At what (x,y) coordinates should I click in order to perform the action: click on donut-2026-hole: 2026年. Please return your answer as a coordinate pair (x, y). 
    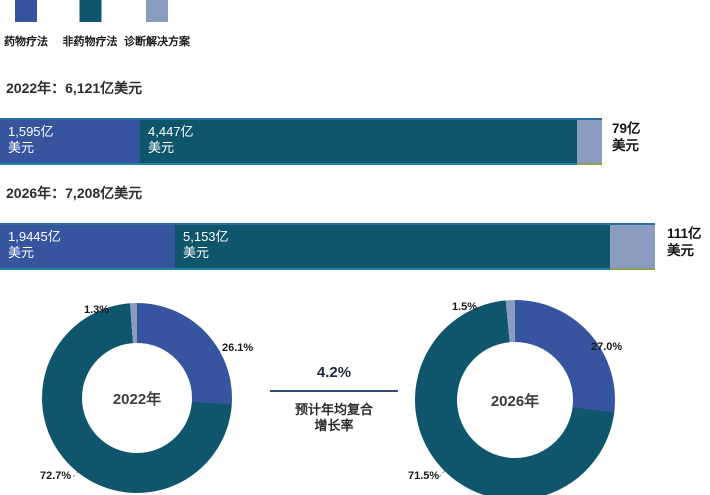
    Looking at the image, I should click on (515, 400).